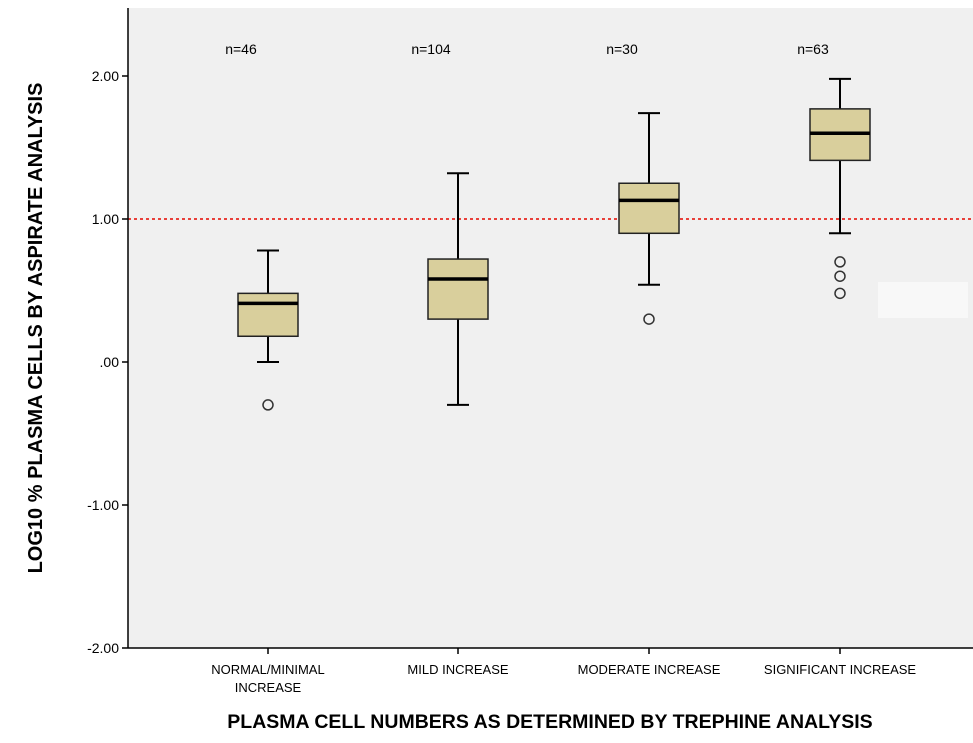  I want to click on n-label: n=30, so click(622, 49).